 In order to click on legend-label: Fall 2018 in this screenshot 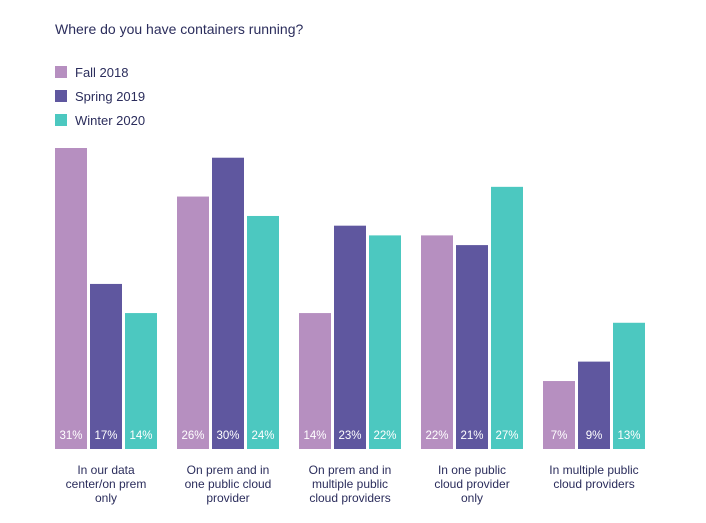, I will do `click(101, 72)`.